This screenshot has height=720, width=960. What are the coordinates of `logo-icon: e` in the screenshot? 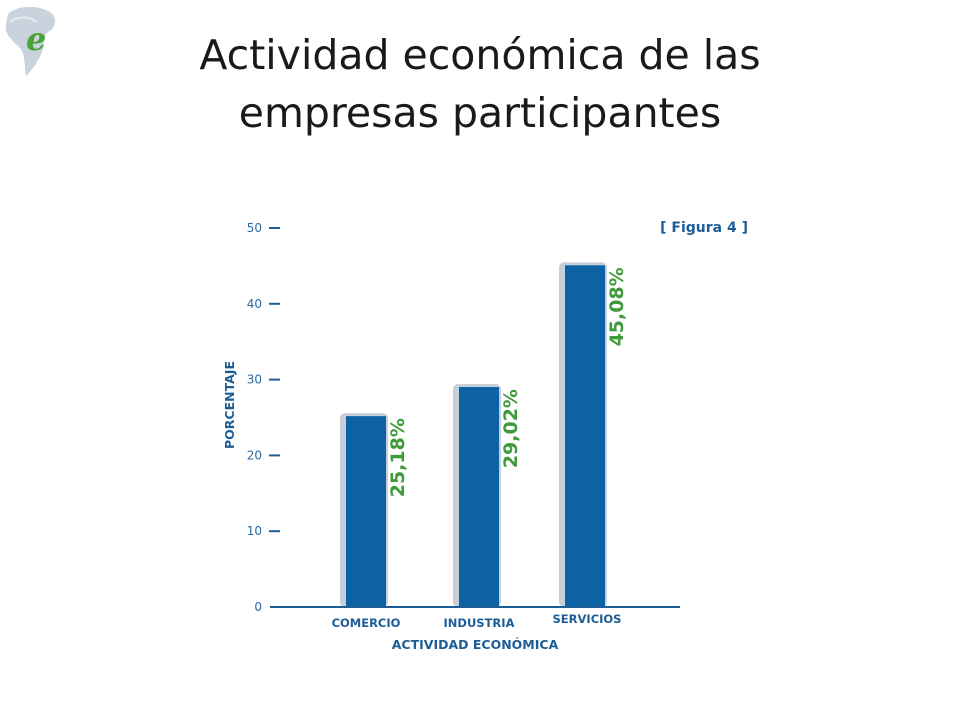 It's located at (30, 41).